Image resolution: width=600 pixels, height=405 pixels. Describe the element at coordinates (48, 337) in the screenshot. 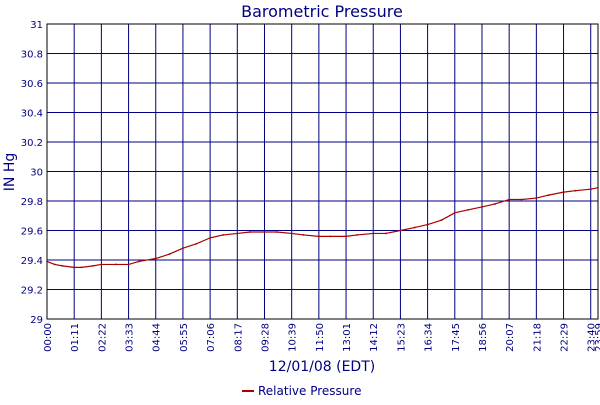

I see `x-tick-label: 00:00` at that location.